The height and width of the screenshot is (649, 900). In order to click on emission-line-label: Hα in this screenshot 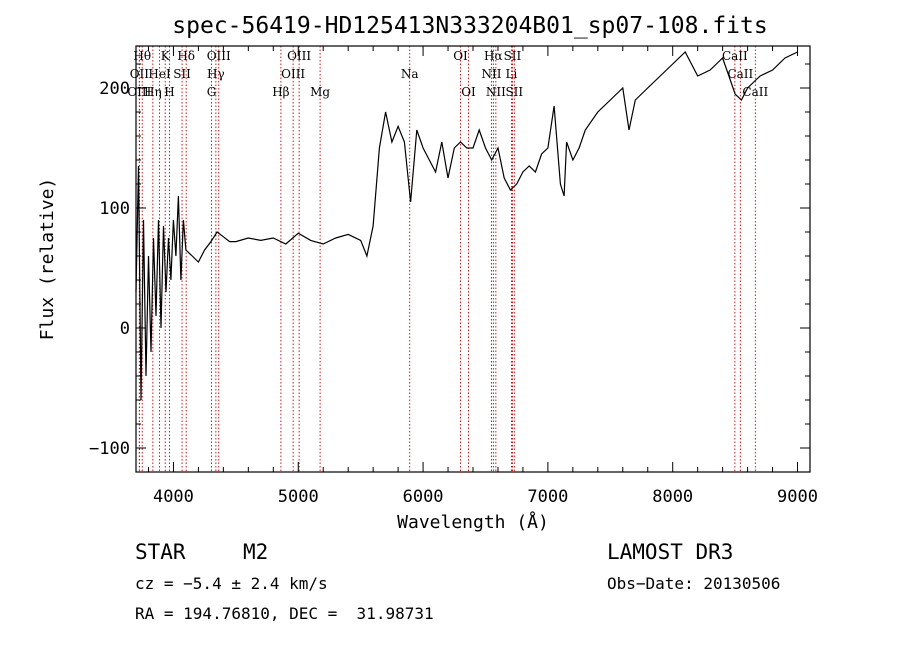, I will do `click(493, 56)`.